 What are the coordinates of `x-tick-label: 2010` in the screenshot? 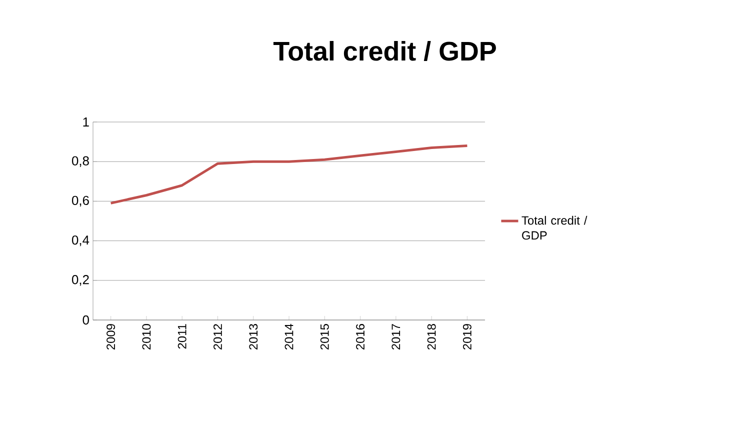 It's located at (146, 337).